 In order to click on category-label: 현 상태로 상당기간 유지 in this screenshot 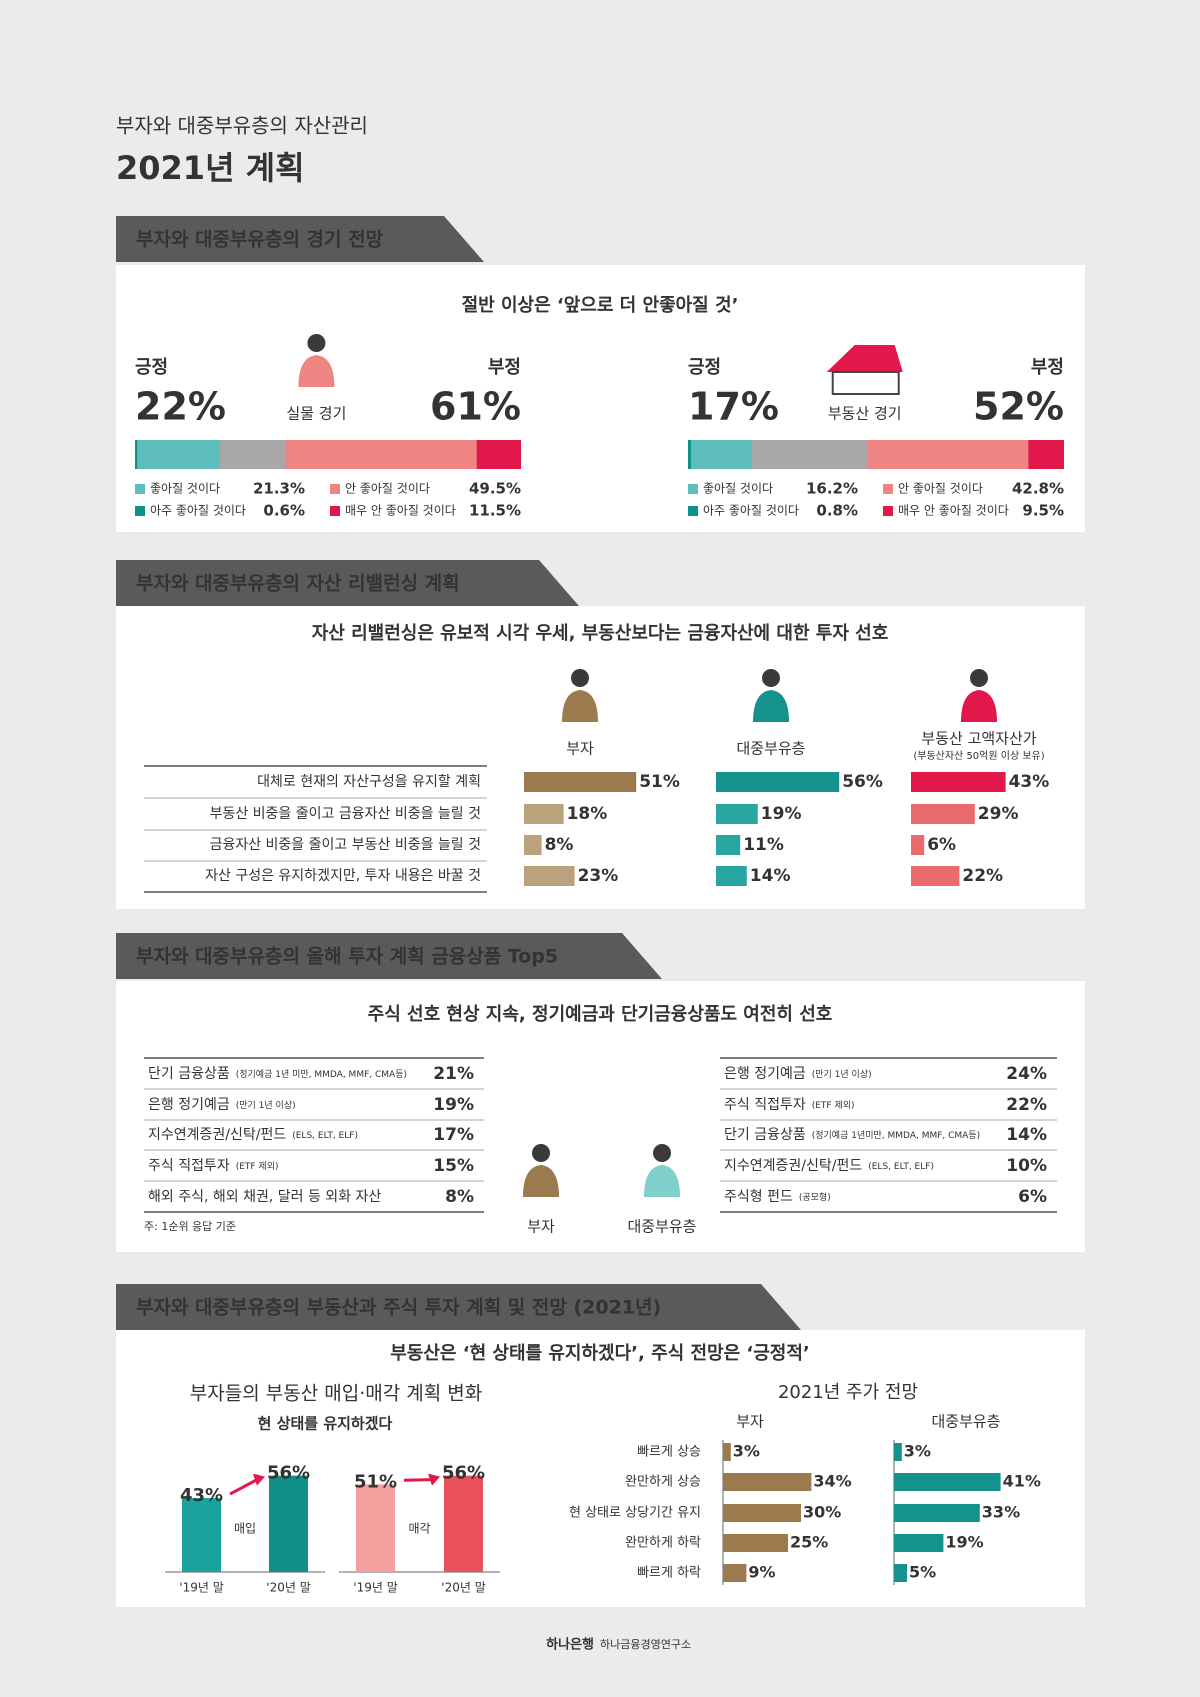, I will do `click(635, 1513)`.